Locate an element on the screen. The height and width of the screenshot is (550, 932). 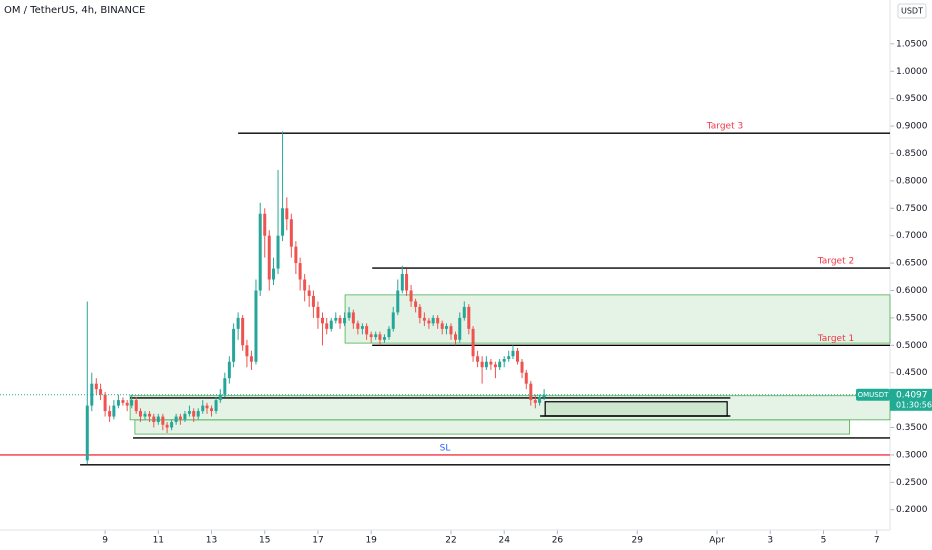
x-tick-label: 7 is located at coordinates (877, 541).